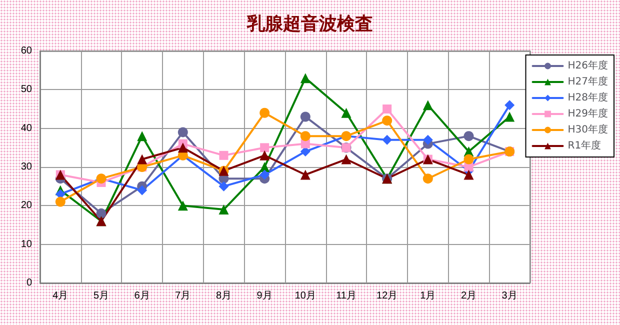 Image resolution: width=620 pixels, height=325 pixels. Describe the element at coordinates (510, 296) in the screenshot. I see `x-tick-label: 3月` at that location.